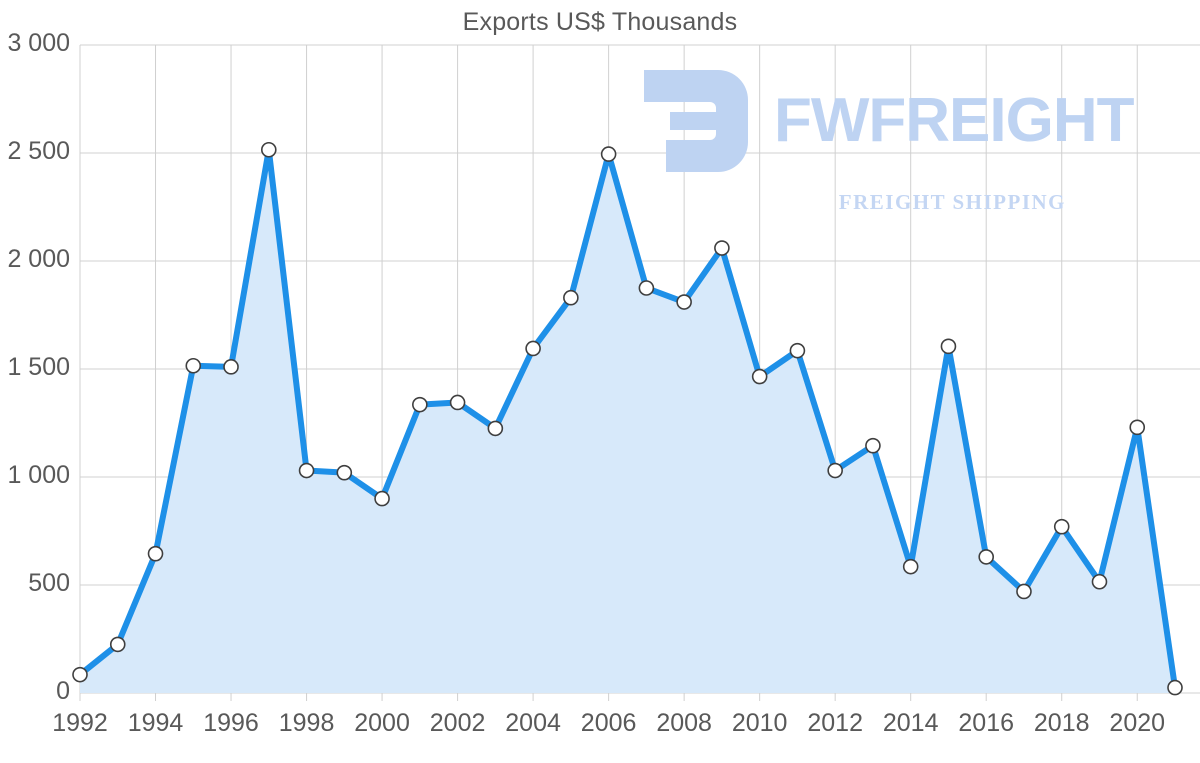 The height and width of the screenshot is (763, 1200). What do you see at coordinates (155, 723) in the screenshot?
I see `x-axis-tick-label: 1994` at bounding box center [155, 723].